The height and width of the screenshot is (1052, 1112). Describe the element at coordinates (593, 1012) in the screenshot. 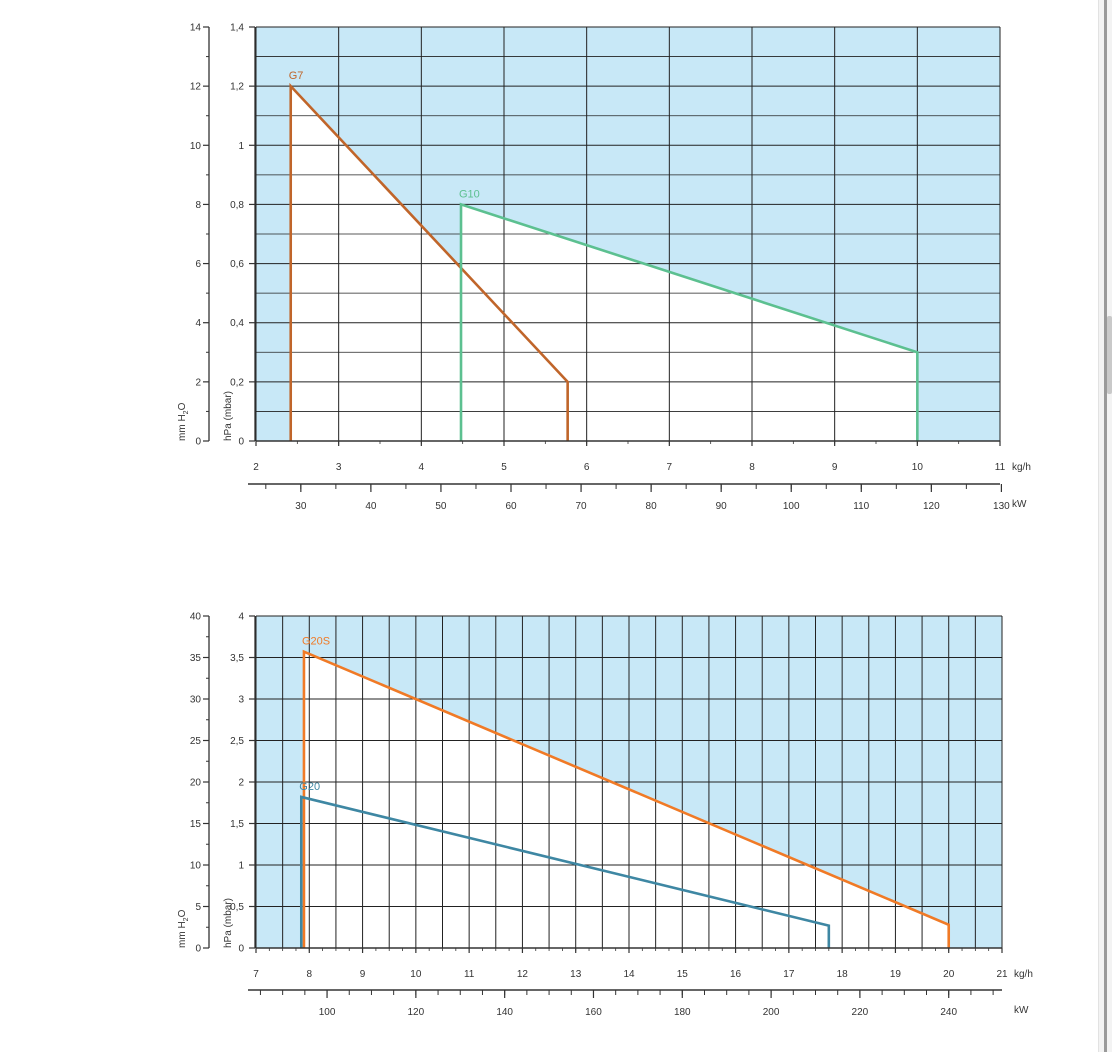

I see `kw-tick-label: 160` at that location.